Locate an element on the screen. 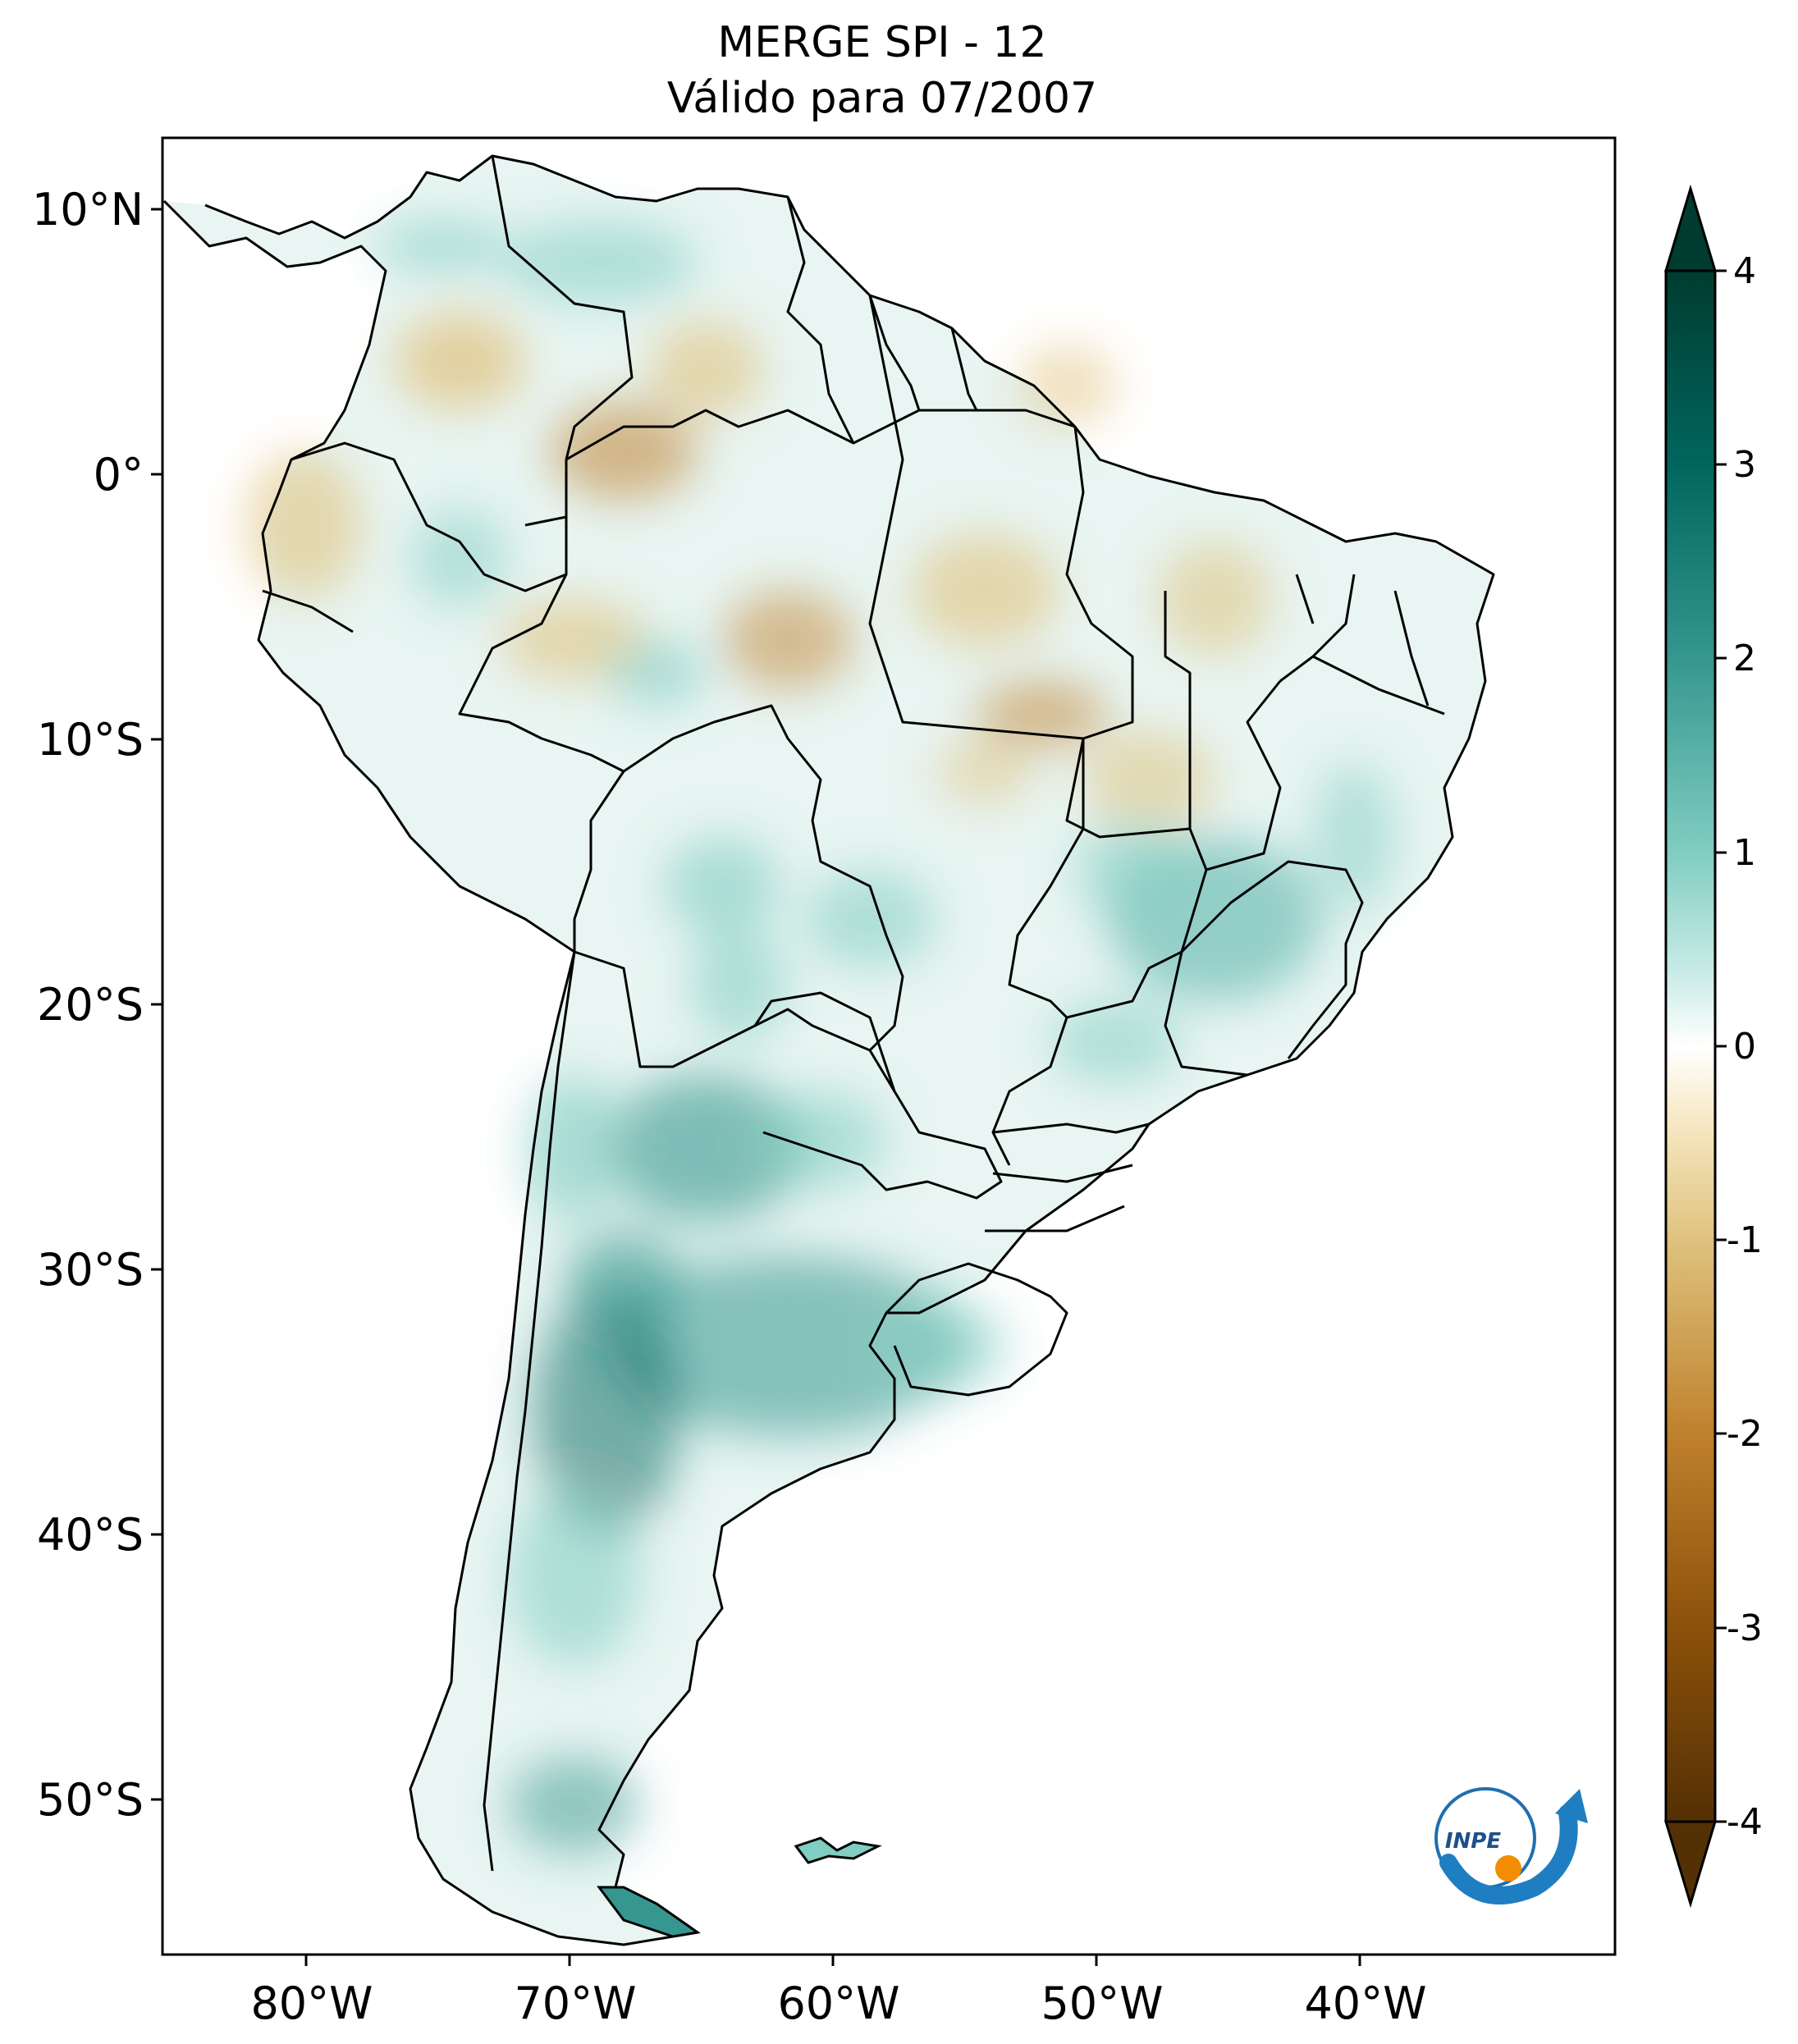  colorbar-tick: 0 is located at coordinates (1744, 1047).